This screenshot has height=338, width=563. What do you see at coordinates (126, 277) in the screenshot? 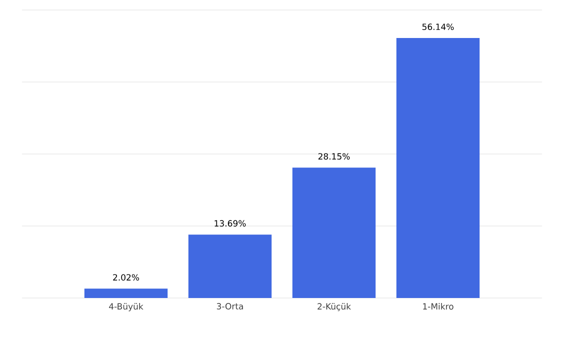
I see `data-label: 2.02%` at bounding box center [126, 277].